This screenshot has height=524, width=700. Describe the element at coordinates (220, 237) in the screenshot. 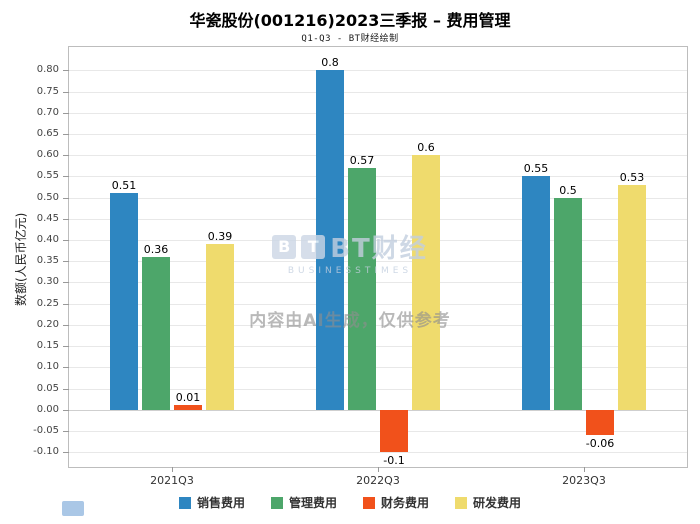

I see `bar-value-label: 0.39` at that location.